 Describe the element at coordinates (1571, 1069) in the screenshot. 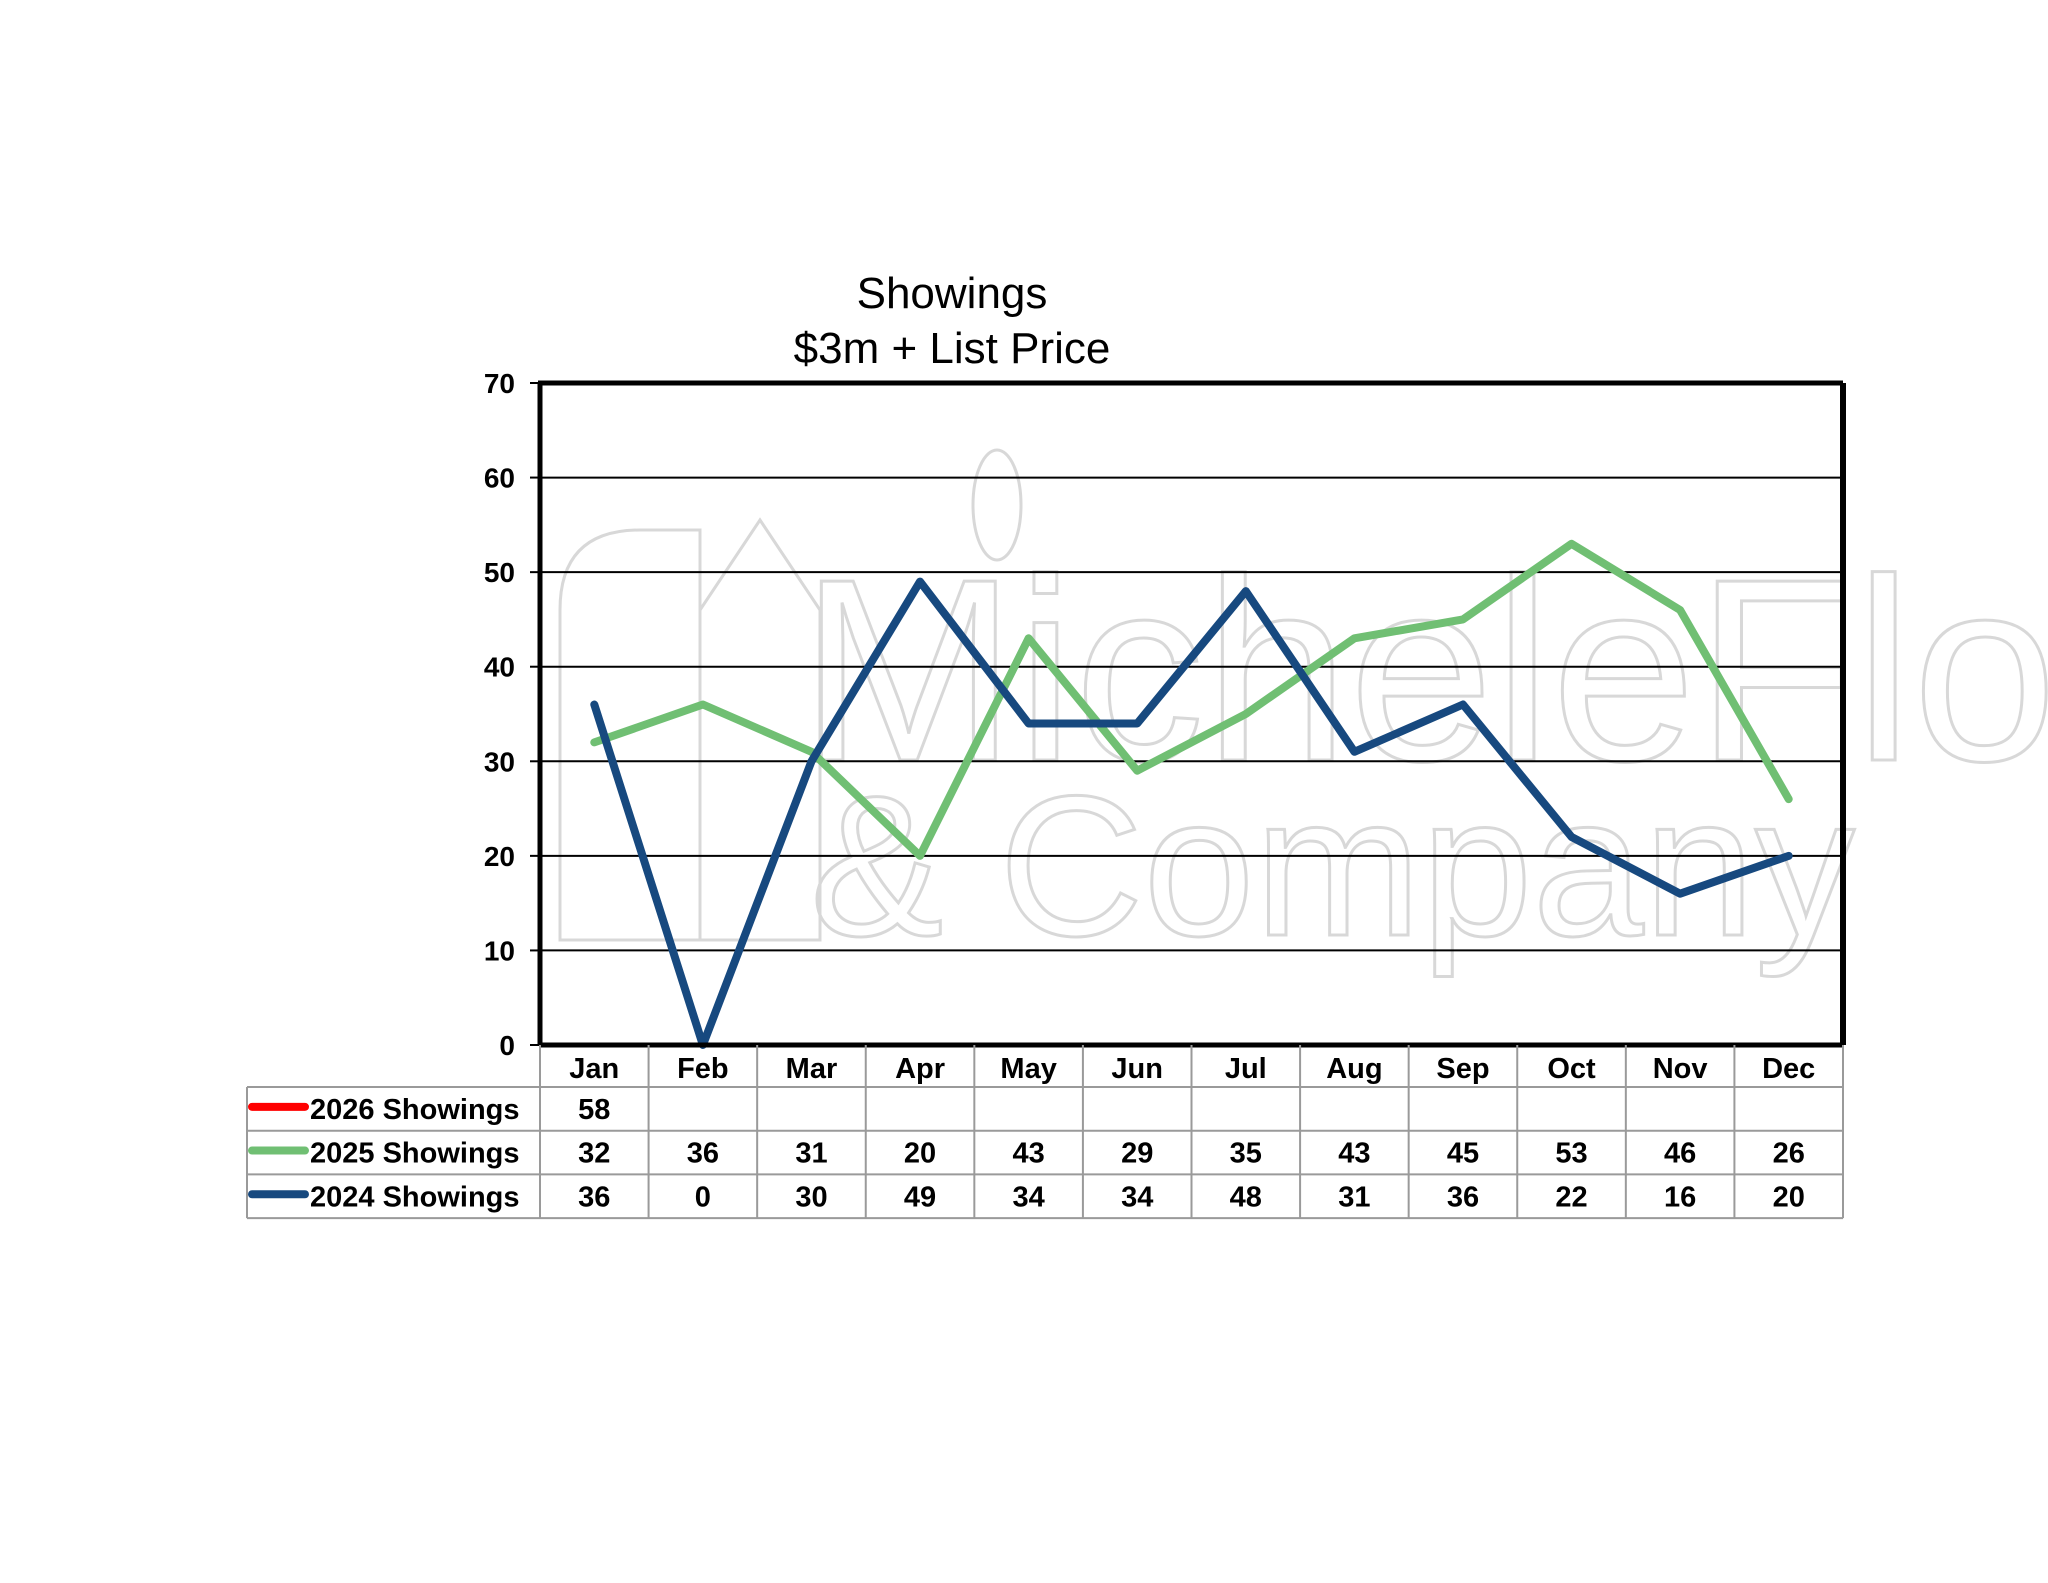

I see `x-category-label: Oct` at that location.